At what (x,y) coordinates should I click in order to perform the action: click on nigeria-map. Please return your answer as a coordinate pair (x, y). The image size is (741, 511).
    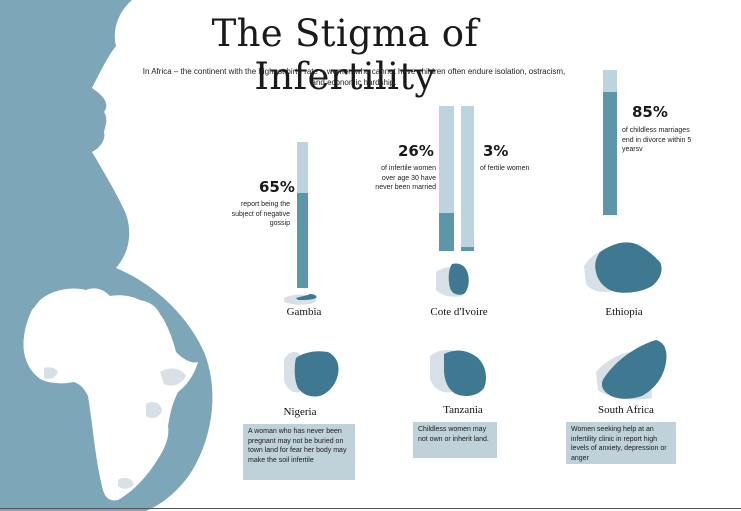
    Looking at the image, I should click on (311, 374).